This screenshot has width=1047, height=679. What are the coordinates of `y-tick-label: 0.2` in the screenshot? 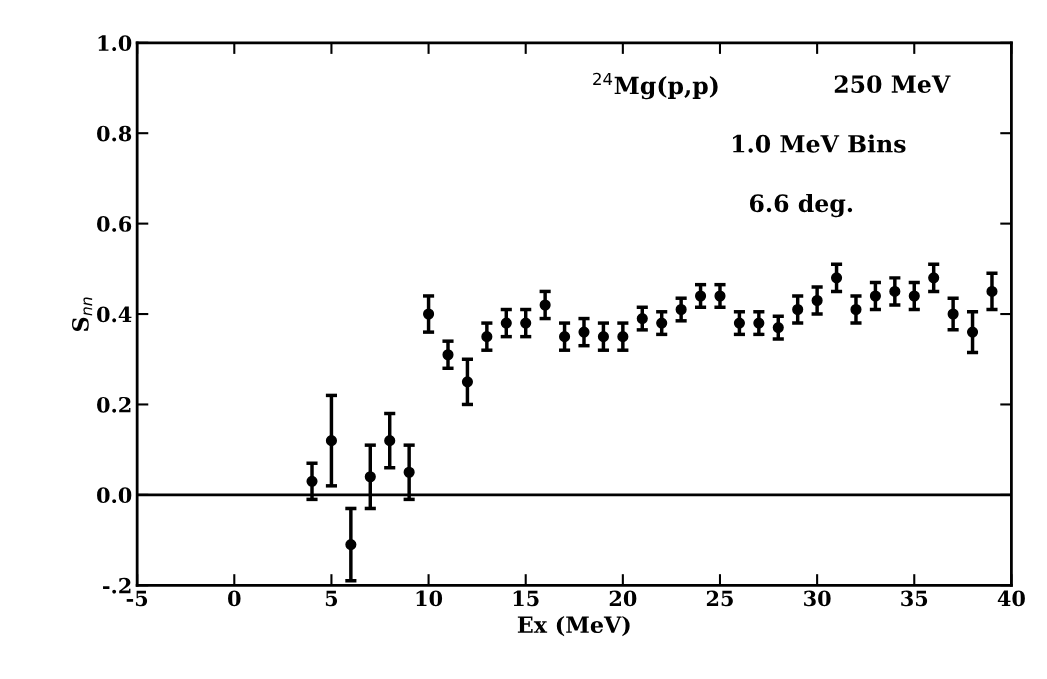 It's located at (114, 404).